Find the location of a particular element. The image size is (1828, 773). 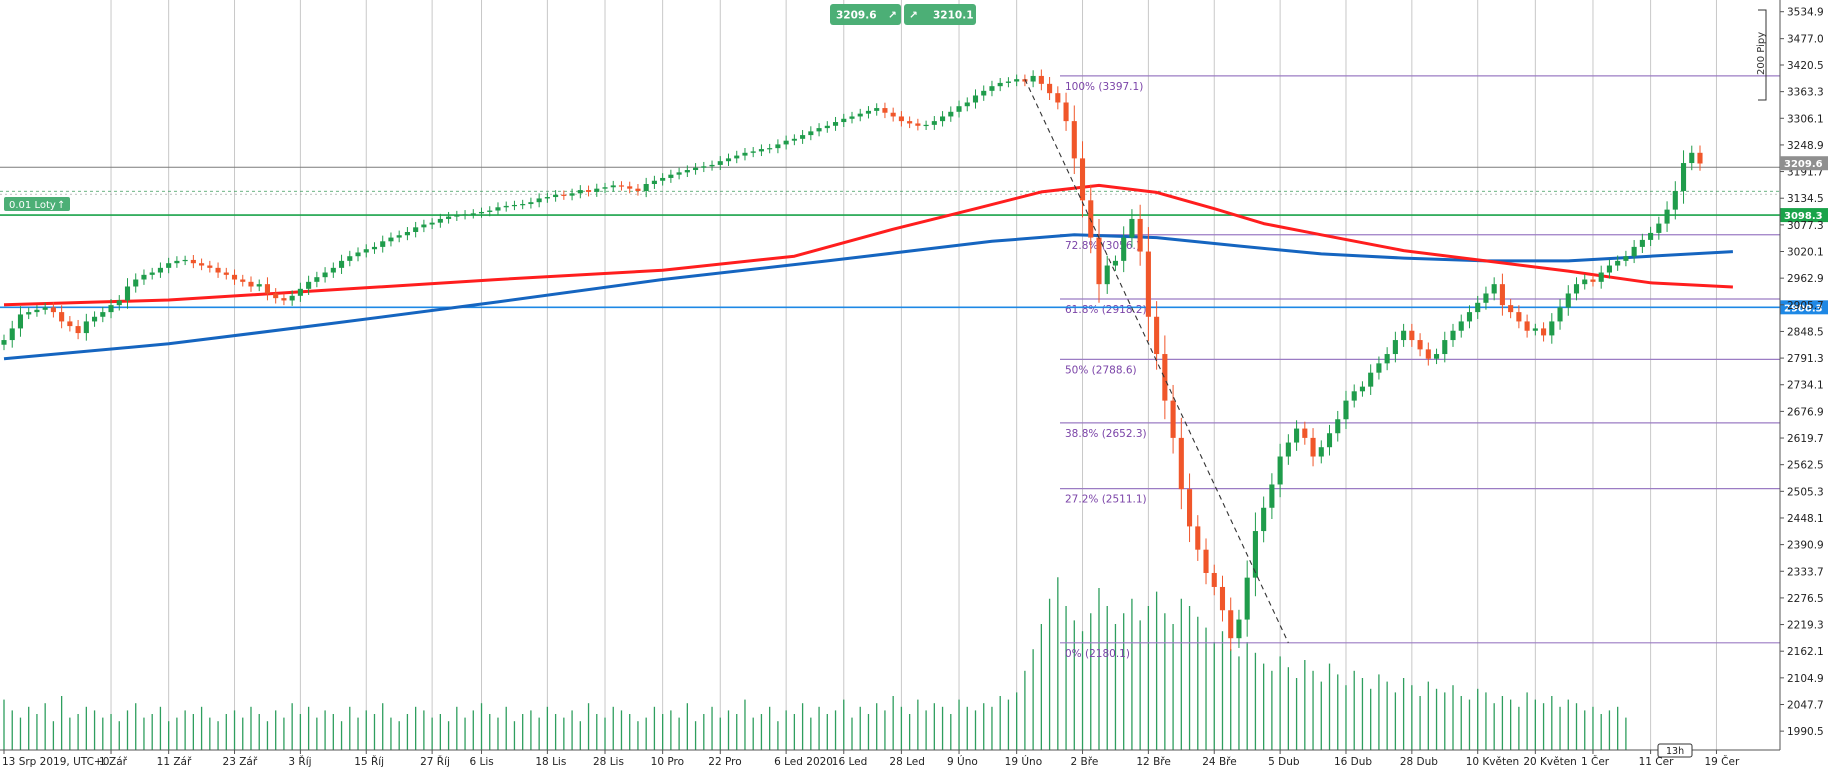

timeframe-marker: 13h is located at coordinates (1675, 750).